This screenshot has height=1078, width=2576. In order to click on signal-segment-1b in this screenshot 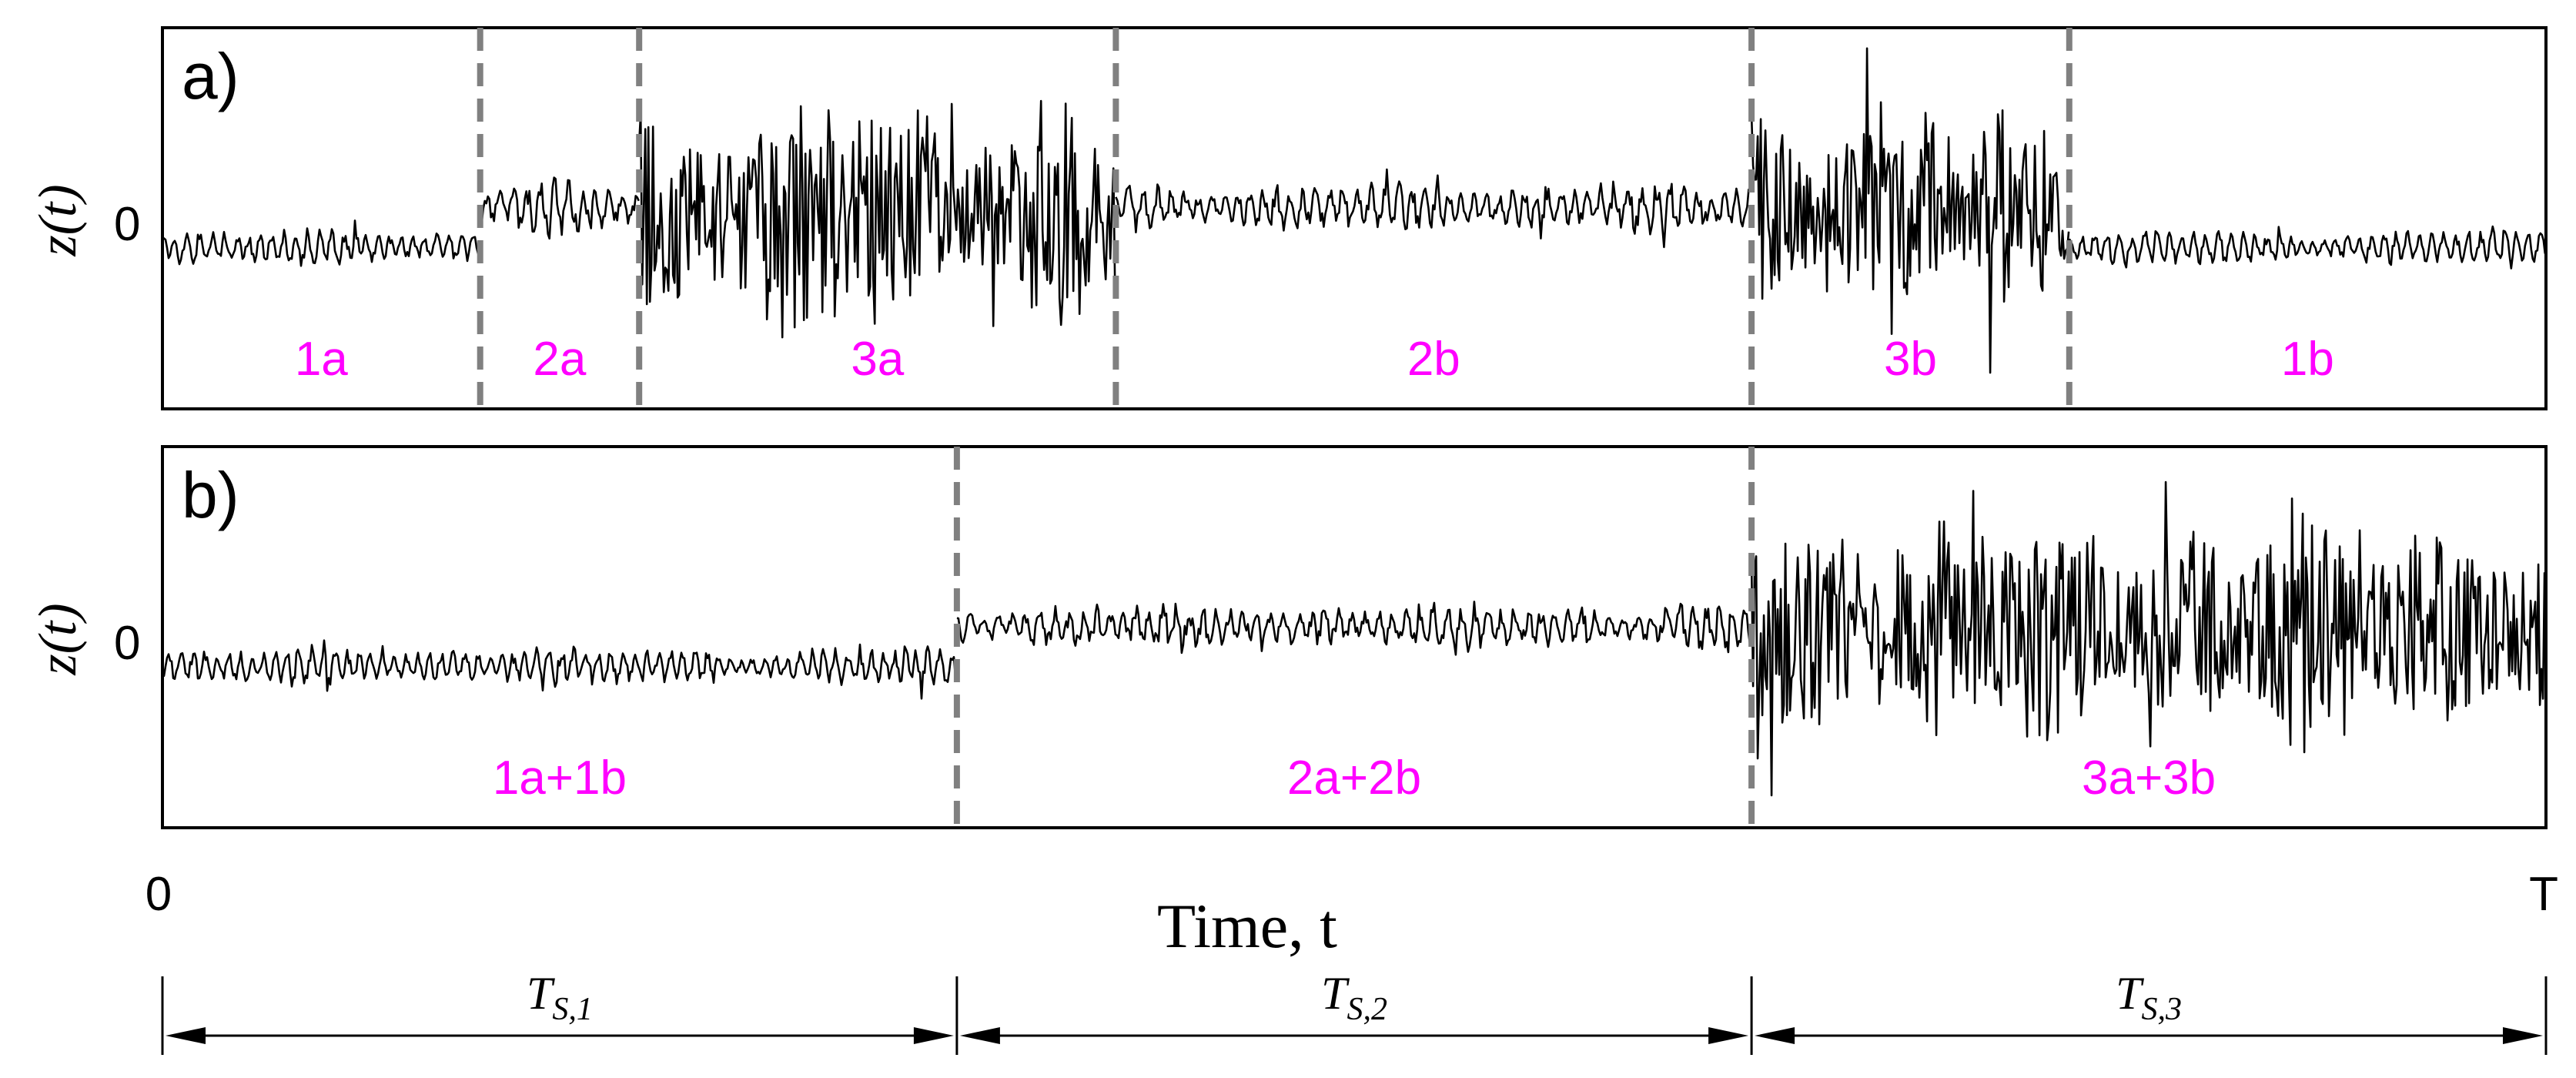, I will do `click(2307, 248)`.